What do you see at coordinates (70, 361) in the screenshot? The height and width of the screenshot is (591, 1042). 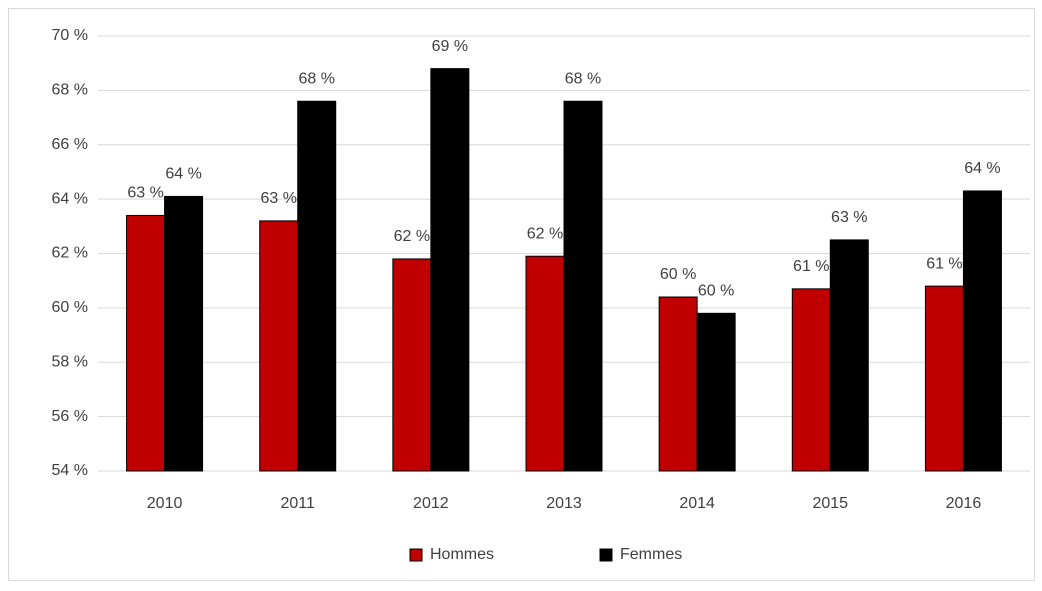 I see `y-tick-label: 58 %` at bounding box center [70, 361].